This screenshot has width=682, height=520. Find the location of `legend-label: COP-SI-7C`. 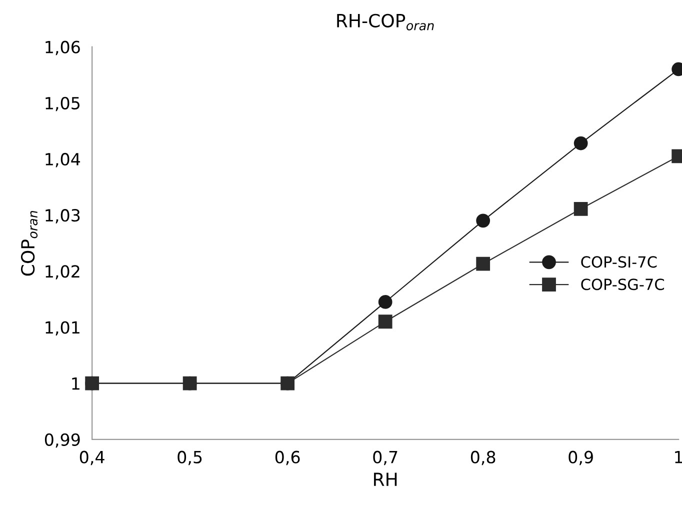

legend-label: COP-SI-7C is located at coordinates (619, 262).